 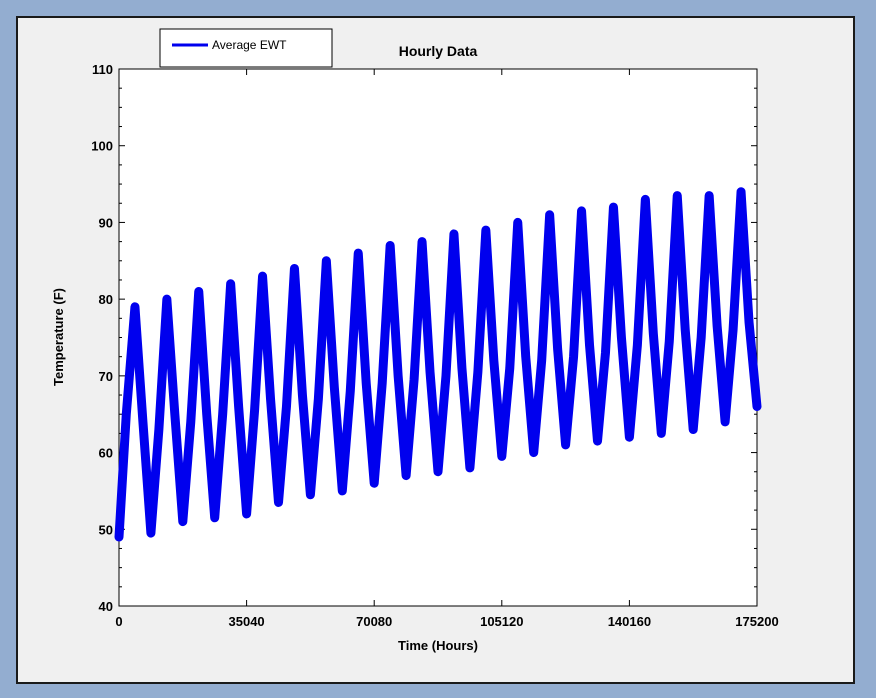 I want to click on x-tick-label: 70080, so click(x=374, y=621).